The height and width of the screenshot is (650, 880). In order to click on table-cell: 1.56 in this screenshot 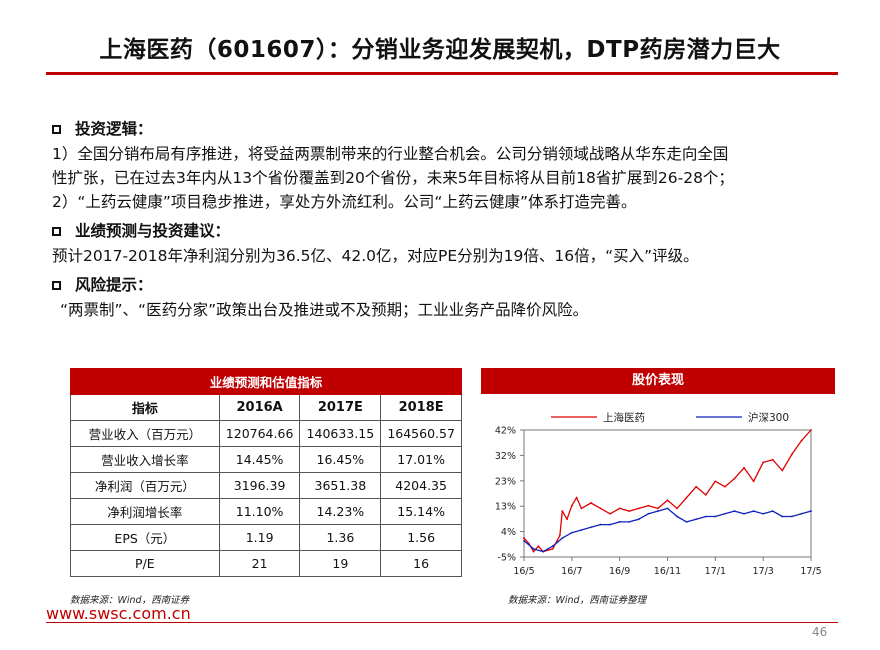, I will do `click(421, 537)`.